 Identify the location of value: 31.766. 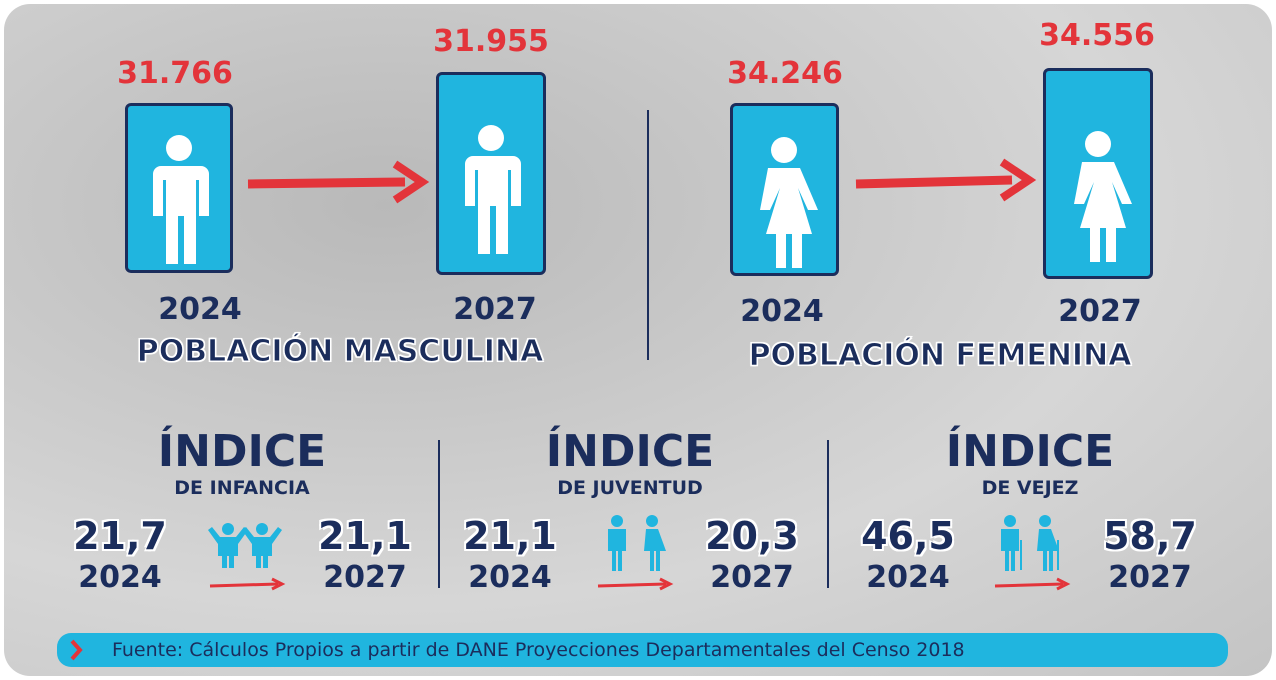
(175, 73).